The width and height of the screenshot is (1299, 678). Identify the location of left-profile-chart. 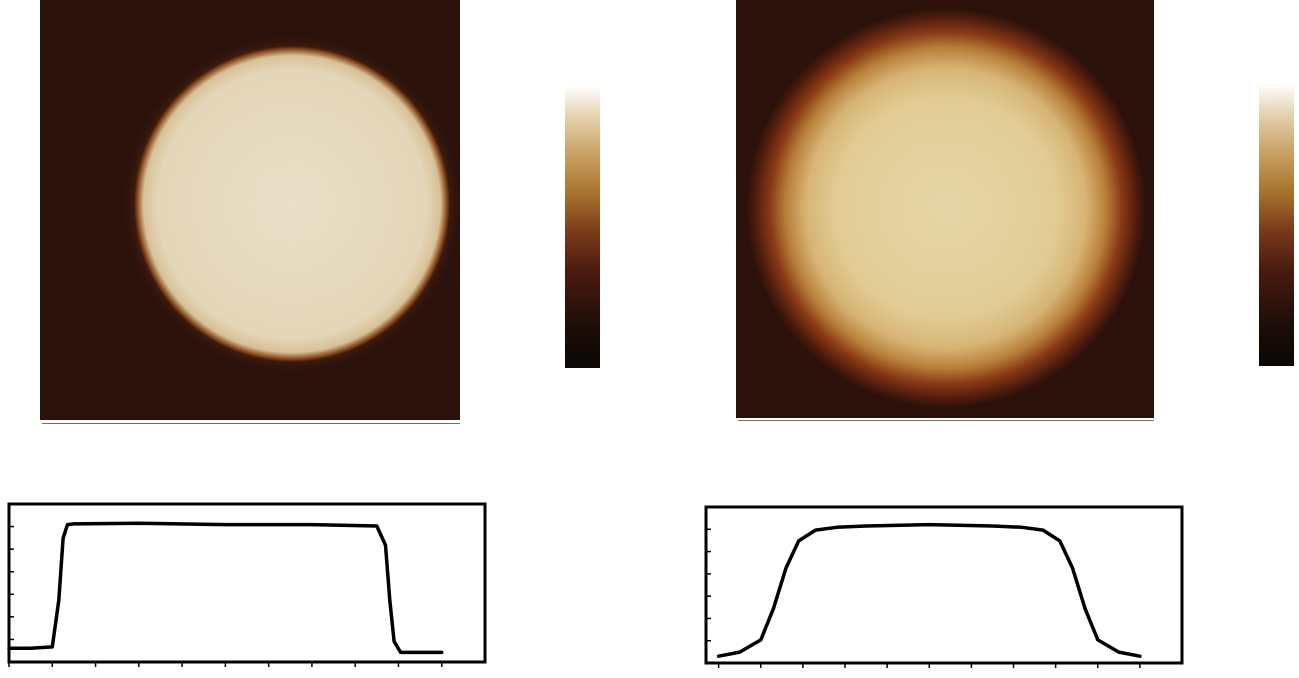
(247, 584).